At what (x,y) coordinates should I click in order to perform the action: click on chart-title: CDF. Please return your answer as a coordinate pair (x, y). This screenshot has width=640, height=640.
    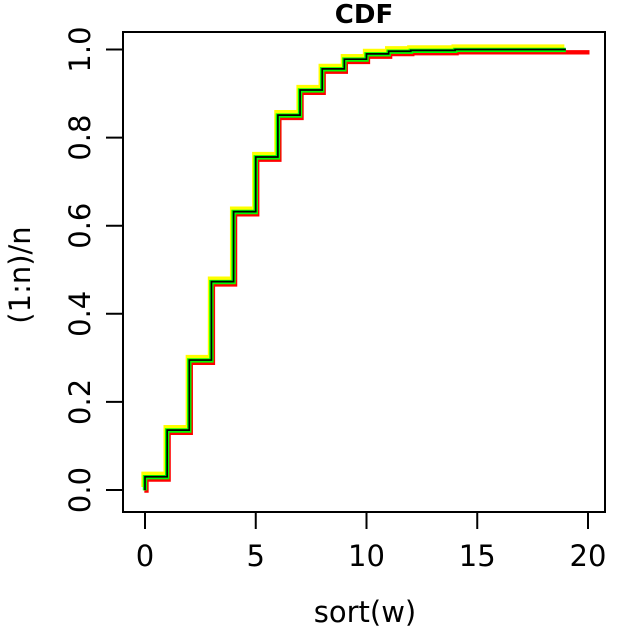
    Looking at the image, I should click on (364, 15).